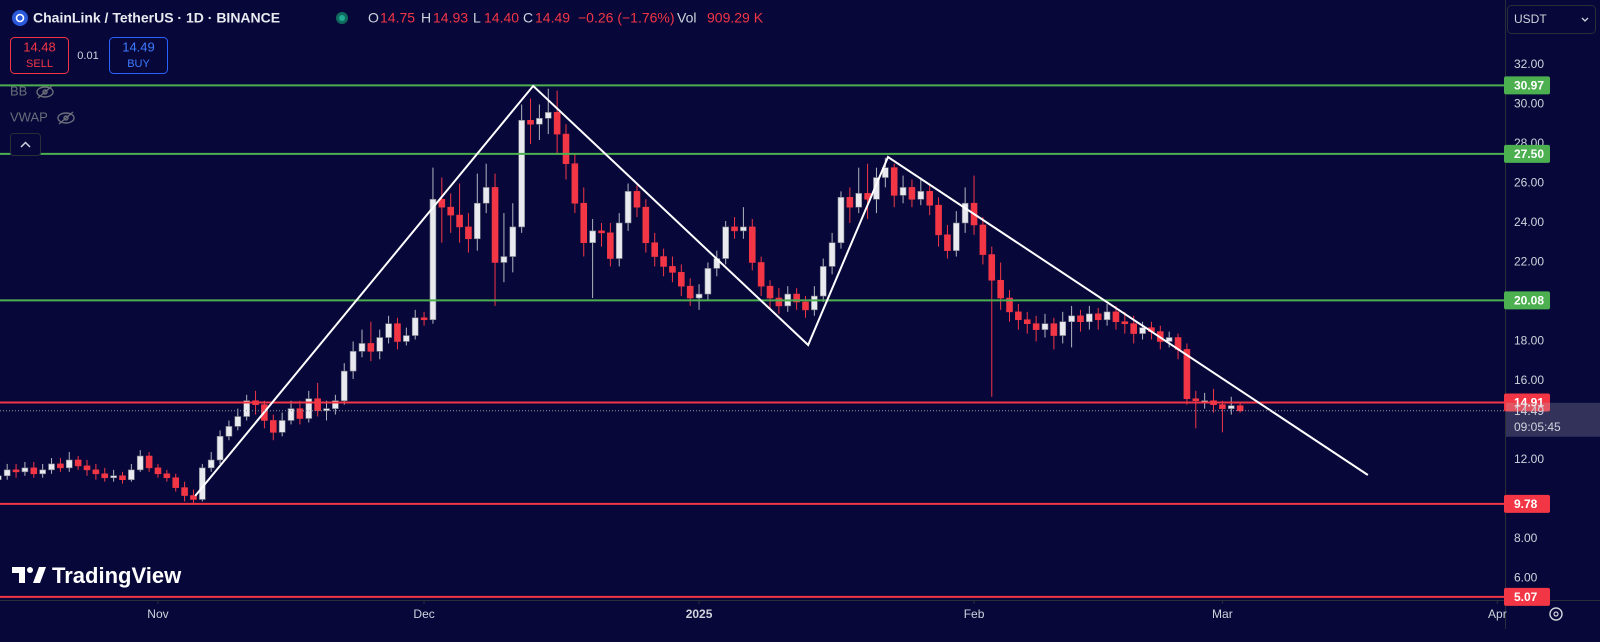 Image resolution: width=1600 pixels, height=642 pixels. What do you see at coordinates (552, 18) in the screenshot?
I see `ohlc-value: 14.49` at bounding box center [552, 18].